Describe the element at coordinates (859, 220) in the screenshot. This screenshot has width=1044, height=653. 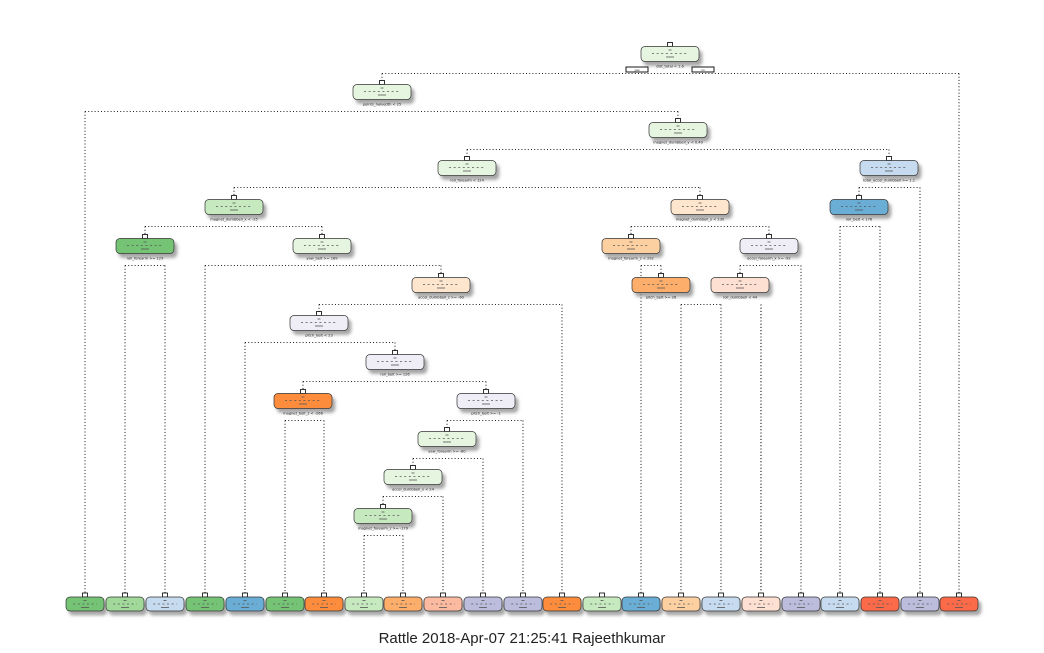
I see `split-rule-label: roll_belt < 176` at that location.